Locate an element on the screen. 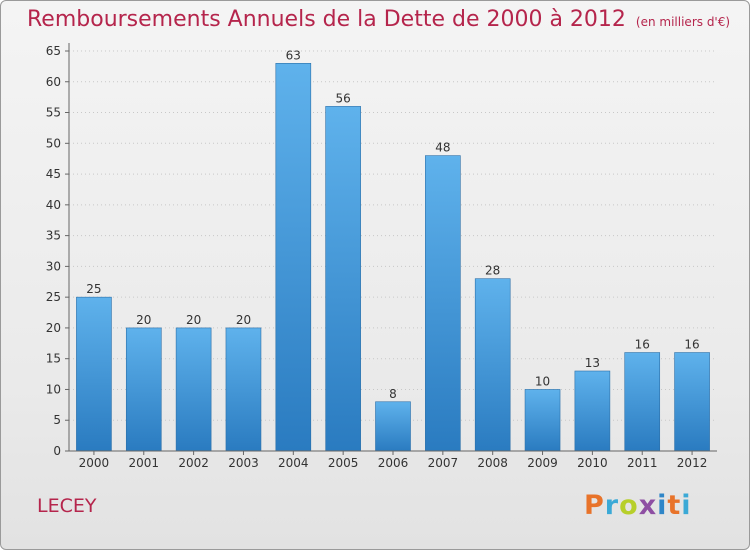  y-tick-label: 0 is located at coordinates (57, 451).